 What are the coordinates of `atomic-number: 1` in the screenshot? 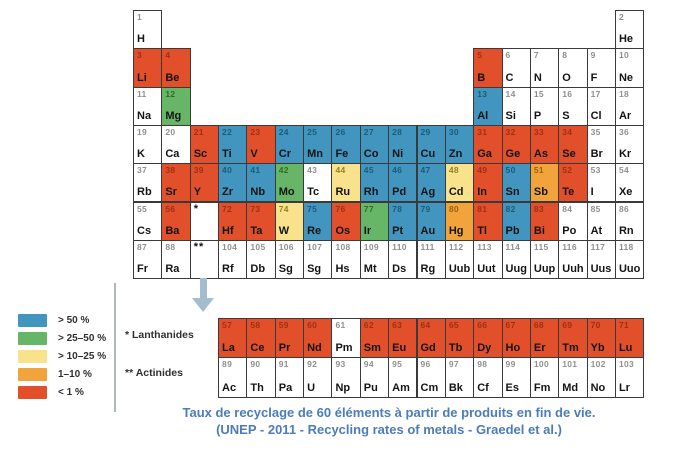 It's located at (140, 17).